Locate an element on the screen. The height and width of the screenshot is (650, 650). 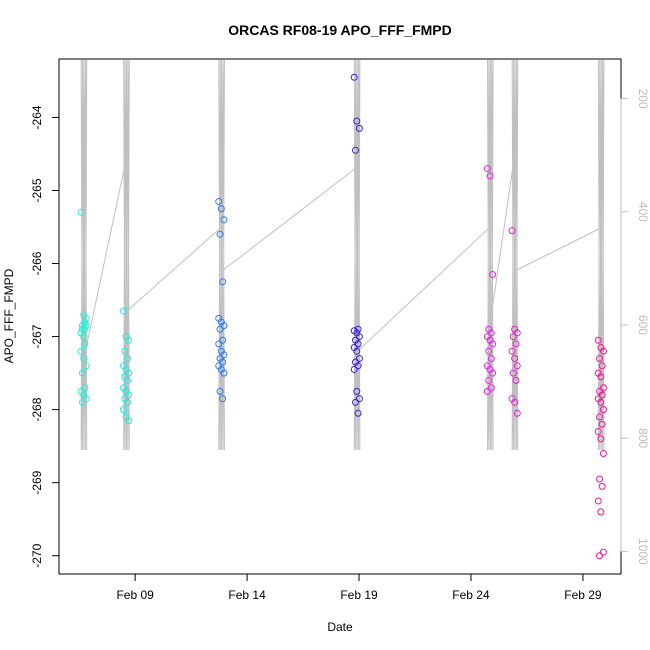
y-tick-label-7: -270 is located at coordinates (37, 555).